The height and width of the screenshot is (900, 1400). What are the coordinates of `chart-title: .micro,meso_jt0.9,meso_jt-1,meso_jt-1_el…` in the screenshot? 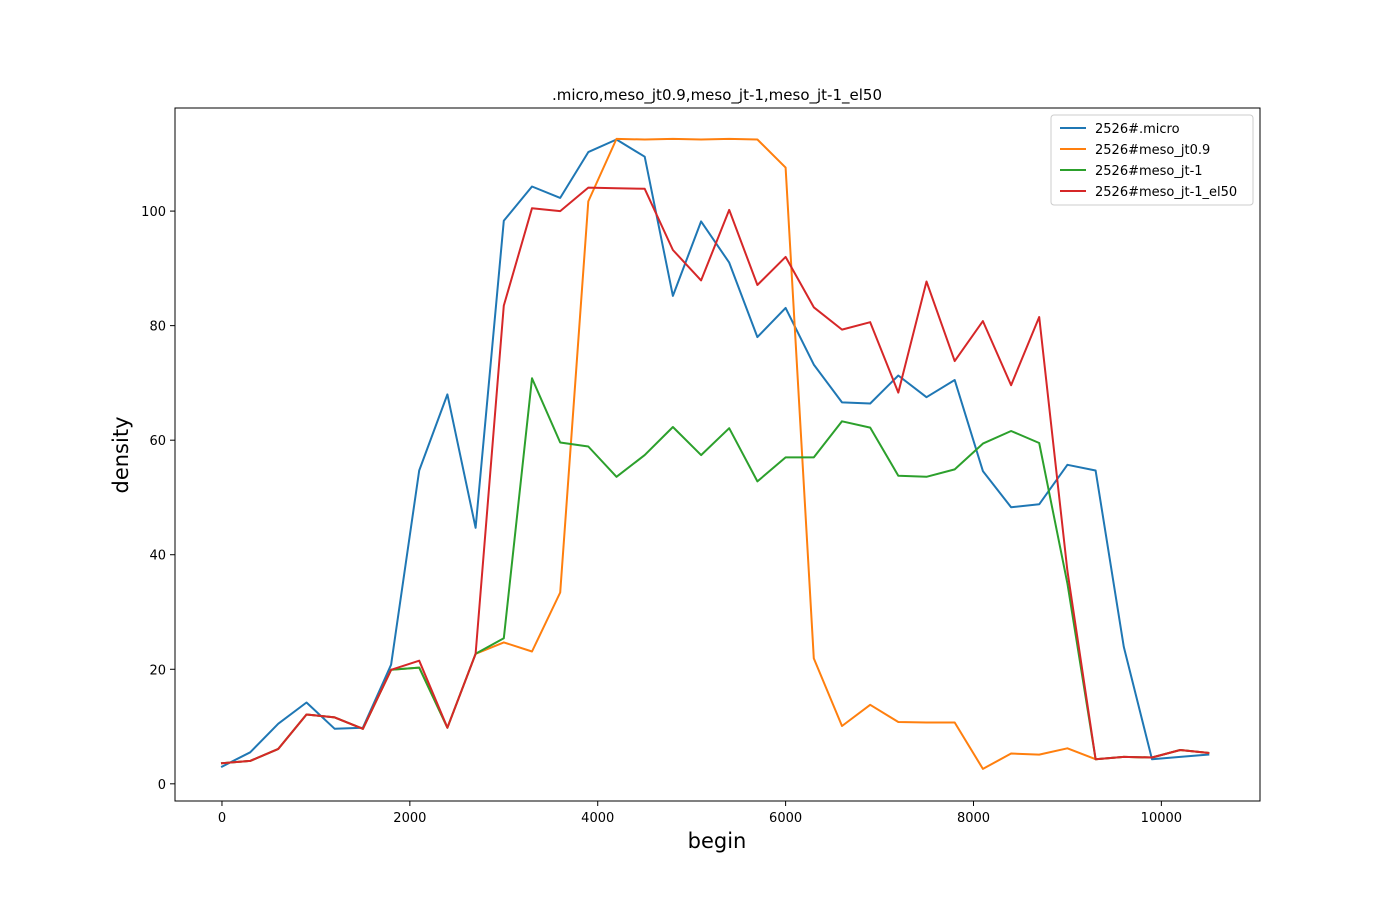 It's located at (717, 95).